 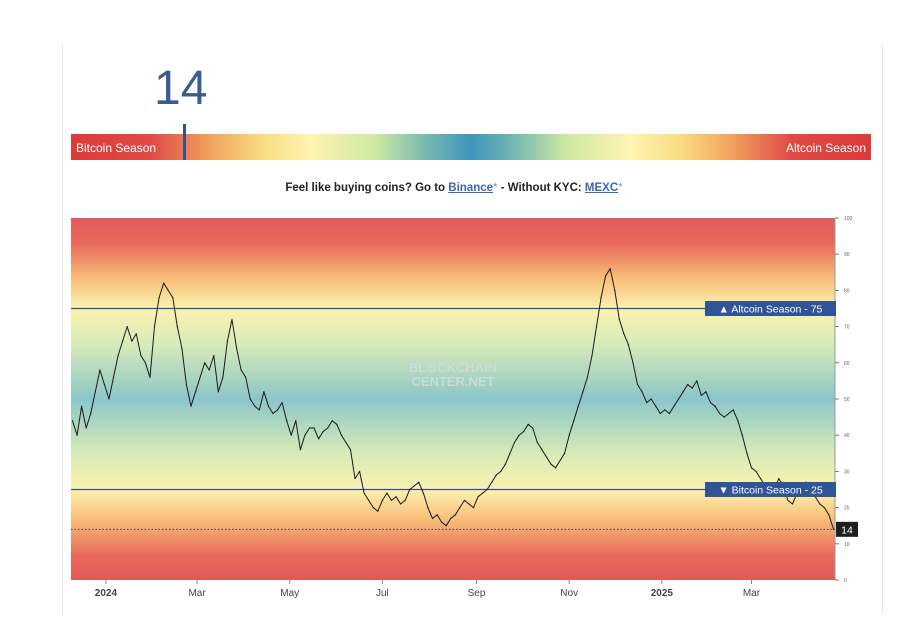 I want to click on x-tick-label: May, so click(x=289, y=593).